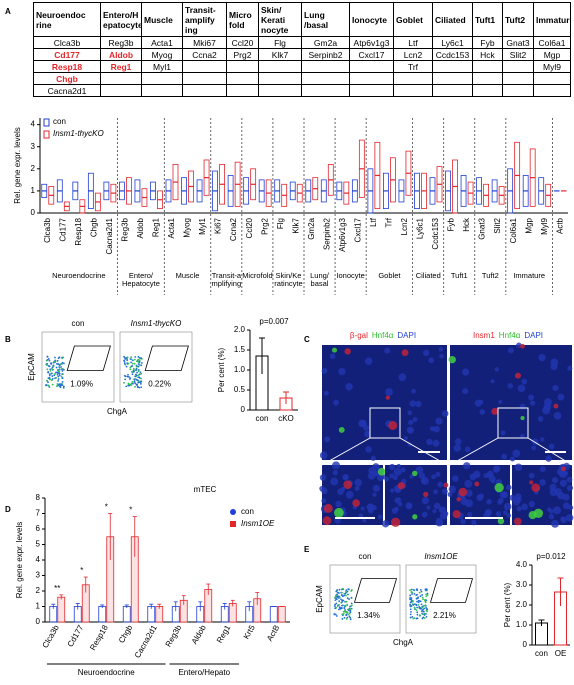  I want to click on x-tick-label: Clca3b, so click(51, 636).